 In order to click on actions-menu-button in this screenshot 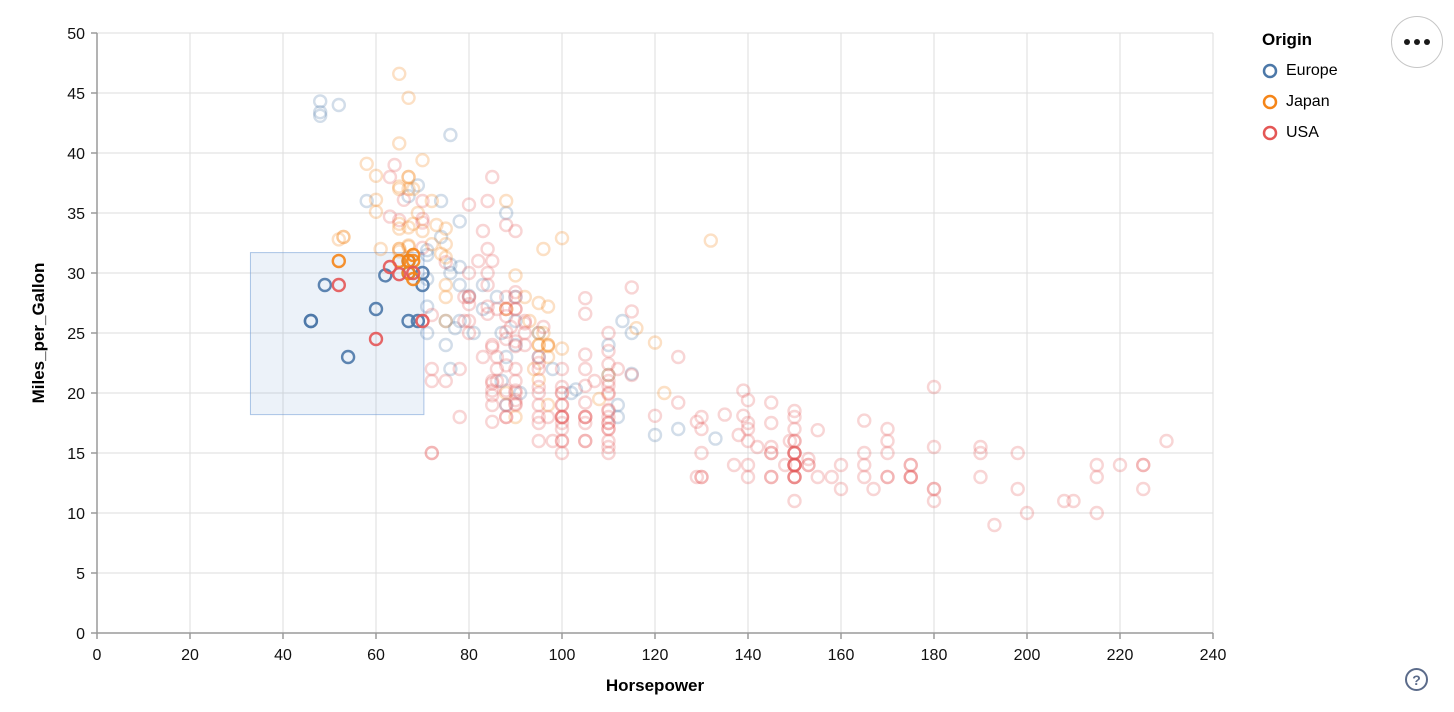, I will do `click(1417, 42)`.